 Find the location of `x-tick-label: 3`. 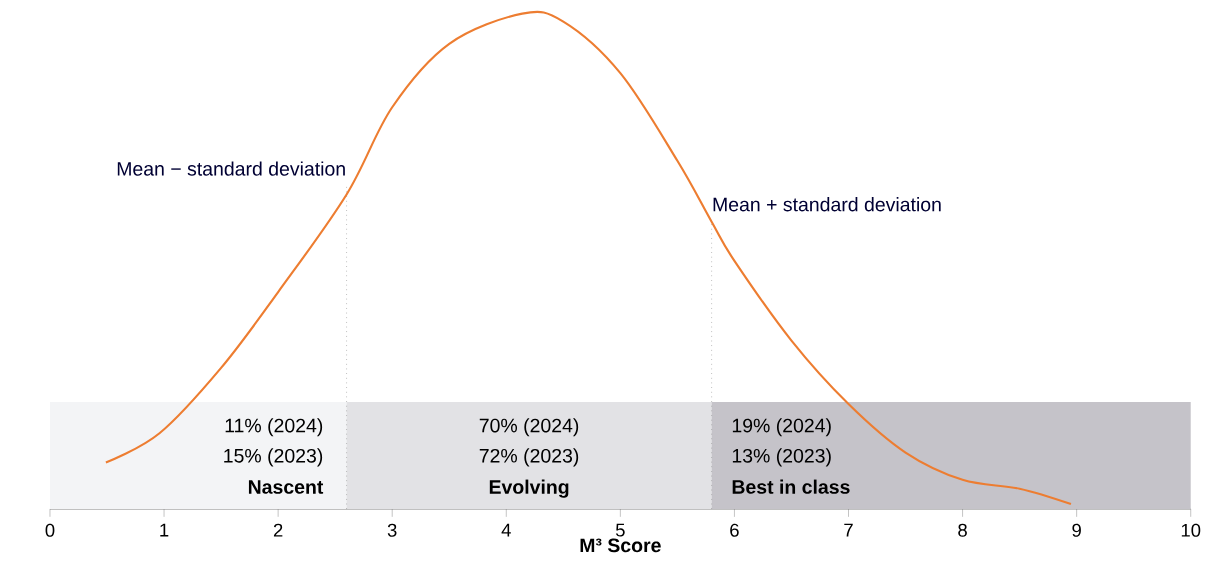

x-tick-label: 3 is located at coordinates (392, 530).